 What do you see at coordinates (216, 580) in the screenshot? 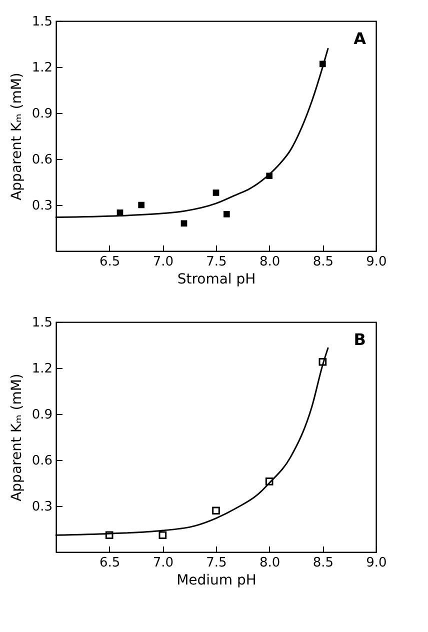
I see `x-axis-title: Medium pH` at bounding box center [216, 580].